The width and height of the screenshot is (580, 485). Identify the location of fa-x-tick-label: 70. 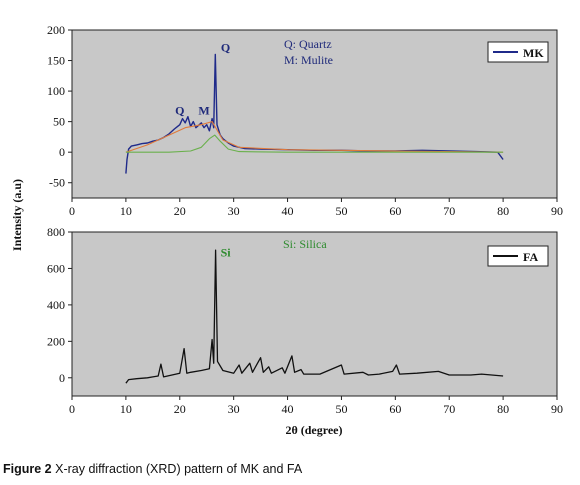
(449, 409).